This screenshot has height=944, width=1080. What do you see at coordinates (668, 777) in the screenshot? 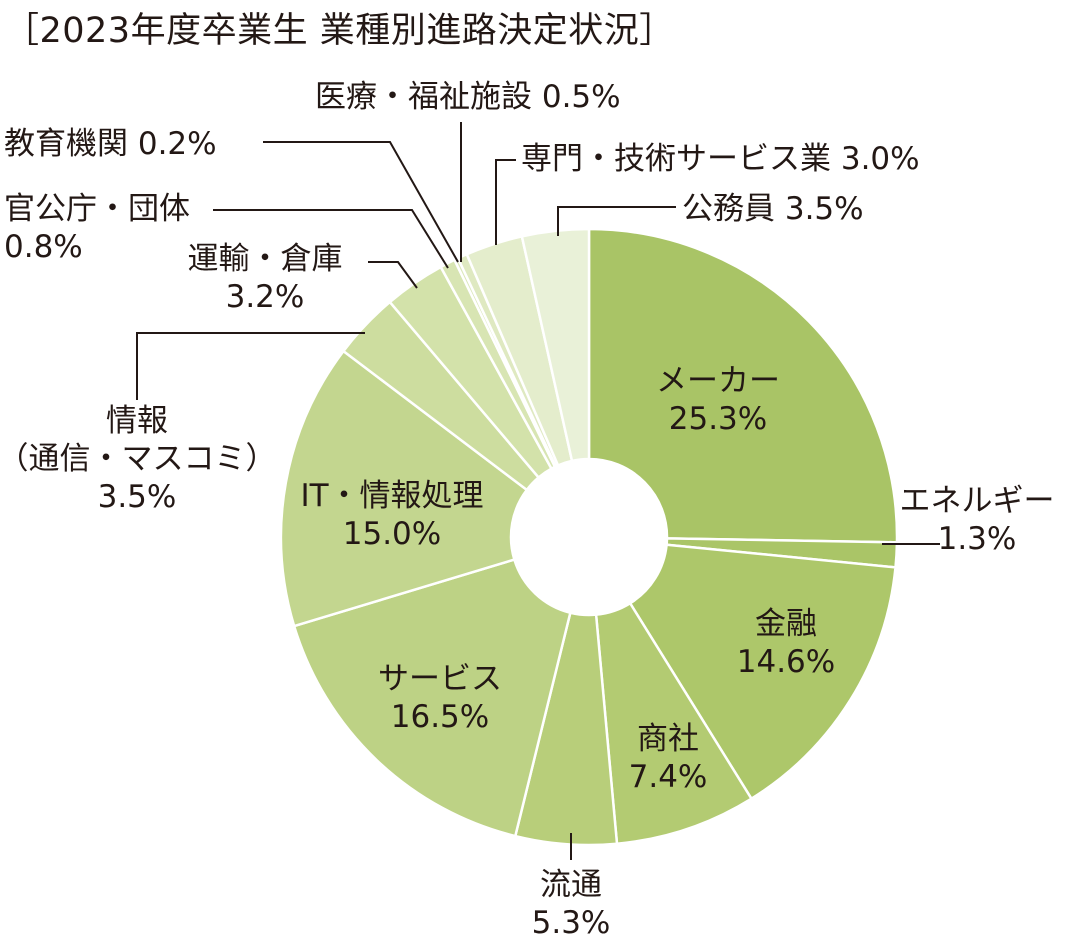
I see `slice-value: 7.4%` at bounding box center [668, 777].